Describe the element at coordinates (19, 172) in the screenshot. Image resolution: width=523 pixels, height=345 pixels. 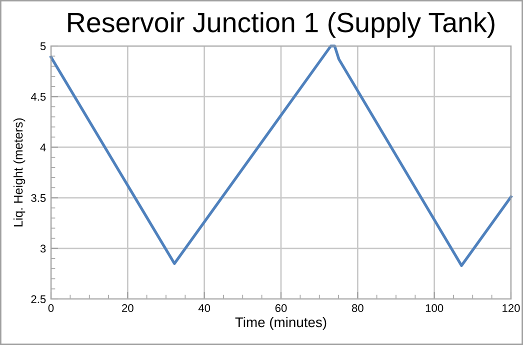
I see `y-axis-title: Liq. Height (meters)` at that location.